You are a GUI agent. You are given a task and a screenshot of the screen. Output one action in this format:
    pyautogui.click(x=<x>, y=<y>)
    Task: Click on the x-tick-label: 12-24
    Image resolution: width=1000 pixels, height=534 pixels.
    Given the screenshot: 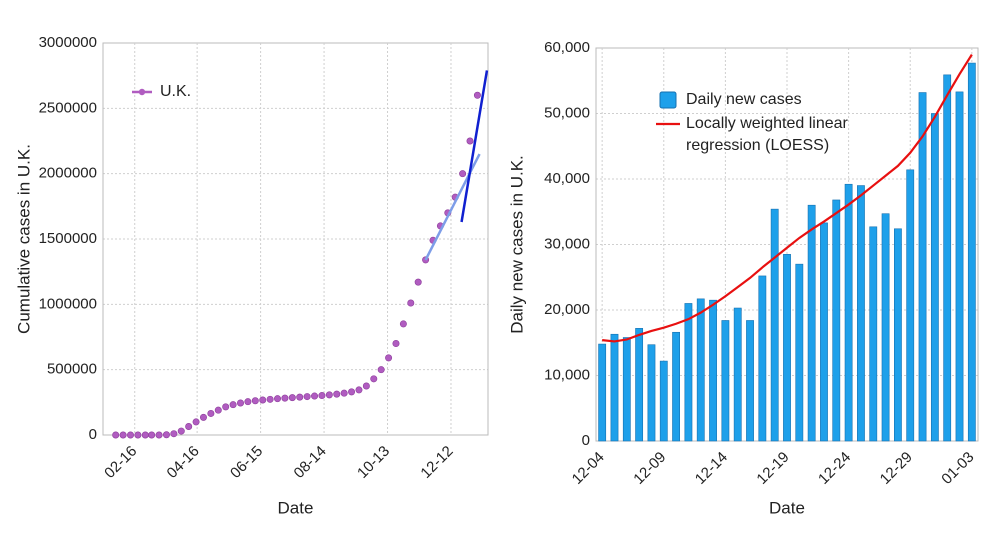 What is the action you would take?
    pyautogui.click(x=834, y=468)
    